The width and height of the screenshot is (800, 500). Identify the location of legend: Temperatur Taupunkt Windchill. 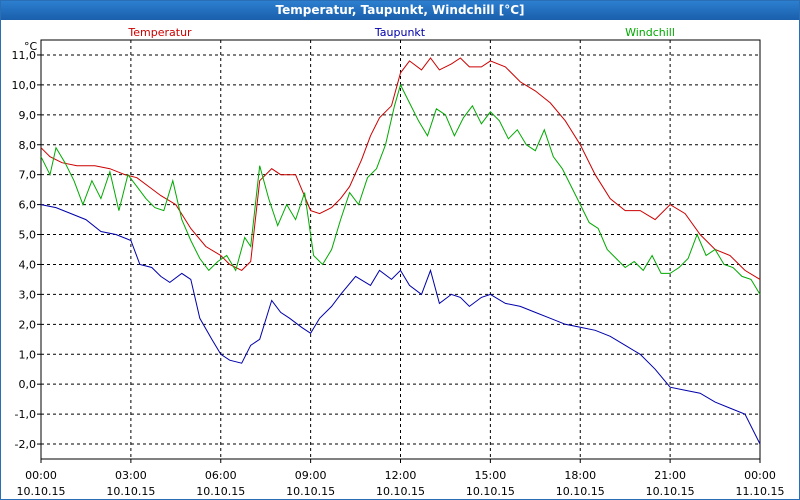
(401, 32).